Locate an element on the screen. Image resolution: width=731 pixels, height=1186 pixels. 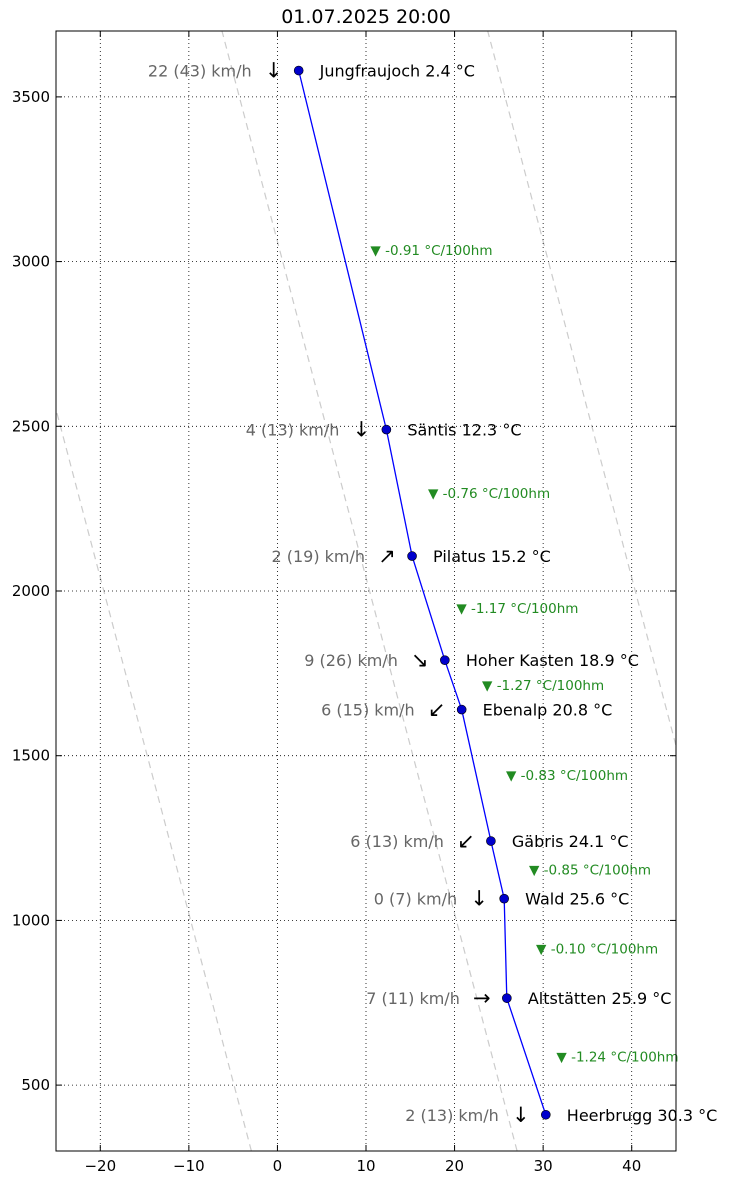
station-label: Heerbrugg 30.3 °C is located at coordinates (642, 1115).